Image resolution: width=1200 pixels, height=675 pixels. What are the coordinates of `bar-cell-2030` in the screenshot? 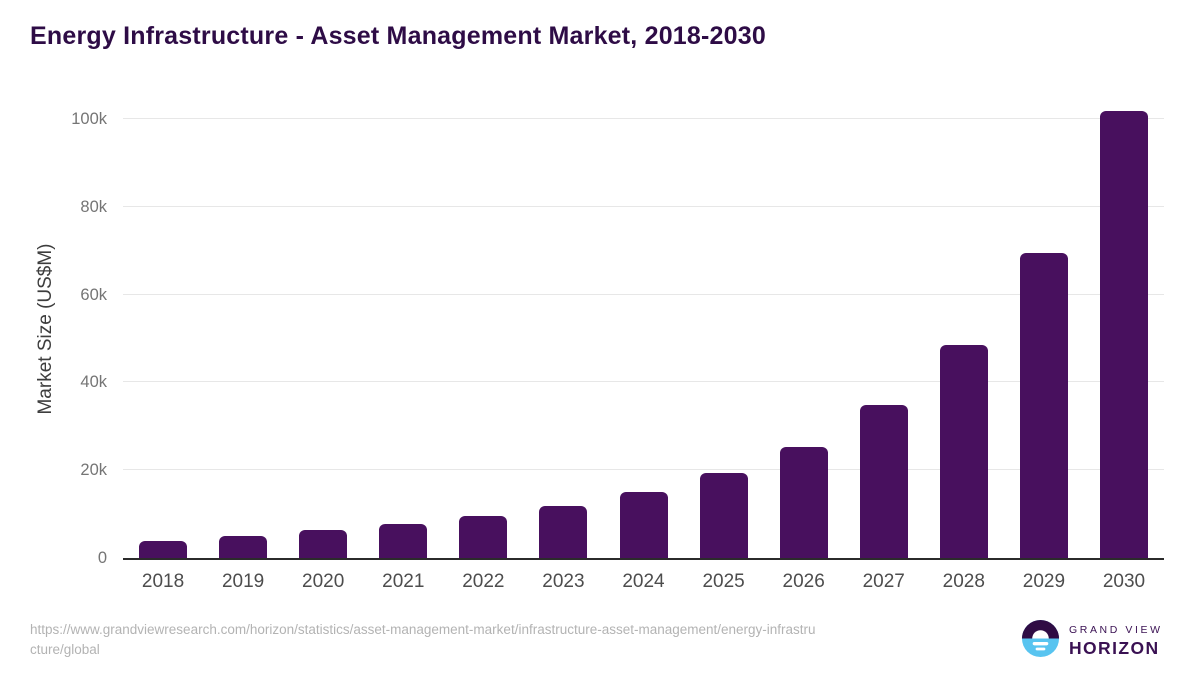 It's located at (1124, 334).